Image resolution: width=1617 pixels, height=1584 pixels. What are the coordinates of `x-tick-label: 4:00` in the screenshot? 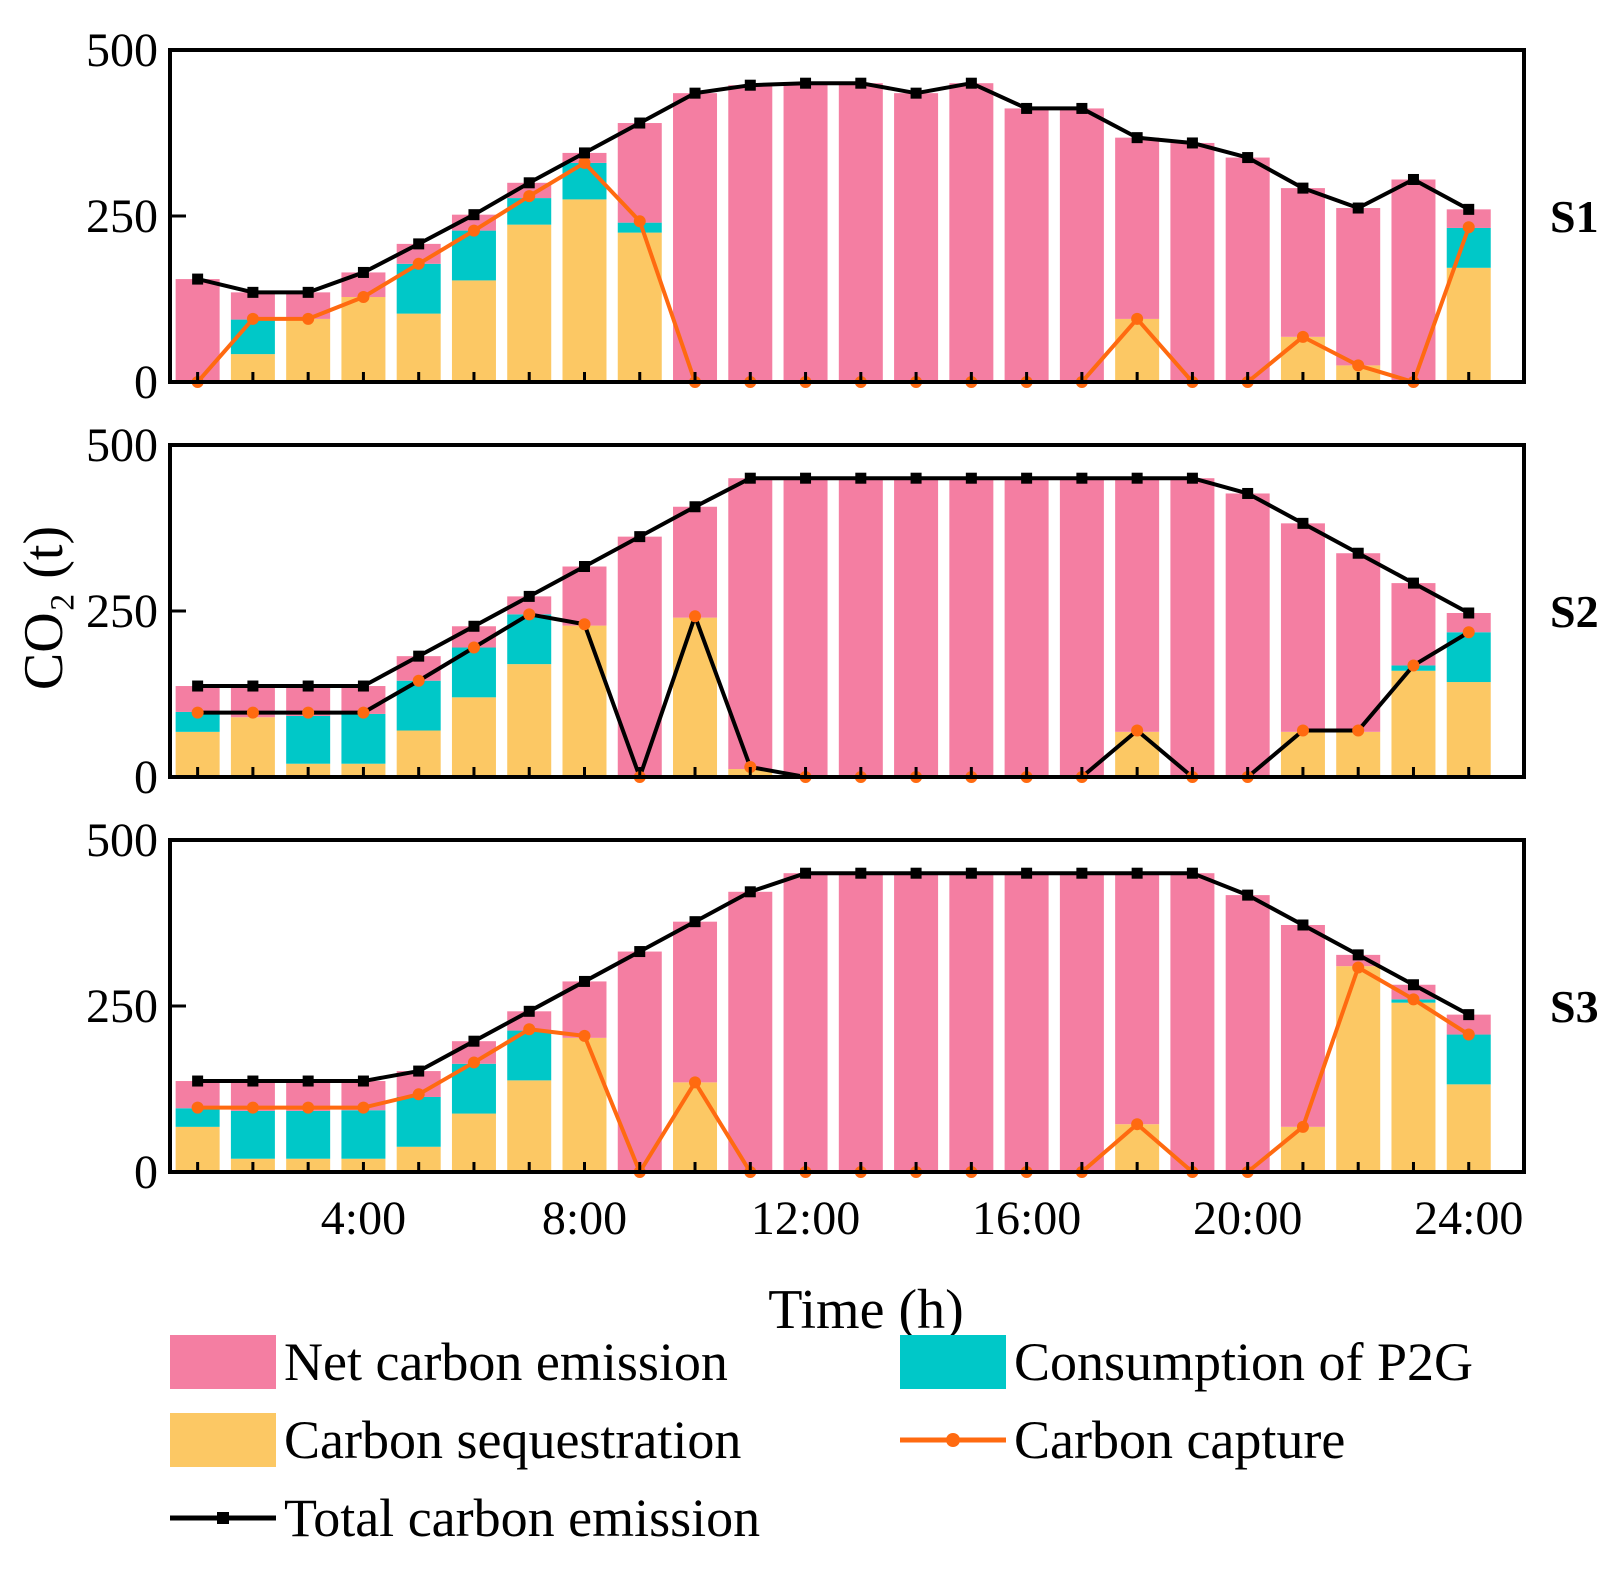 It's located at (363, 1218).